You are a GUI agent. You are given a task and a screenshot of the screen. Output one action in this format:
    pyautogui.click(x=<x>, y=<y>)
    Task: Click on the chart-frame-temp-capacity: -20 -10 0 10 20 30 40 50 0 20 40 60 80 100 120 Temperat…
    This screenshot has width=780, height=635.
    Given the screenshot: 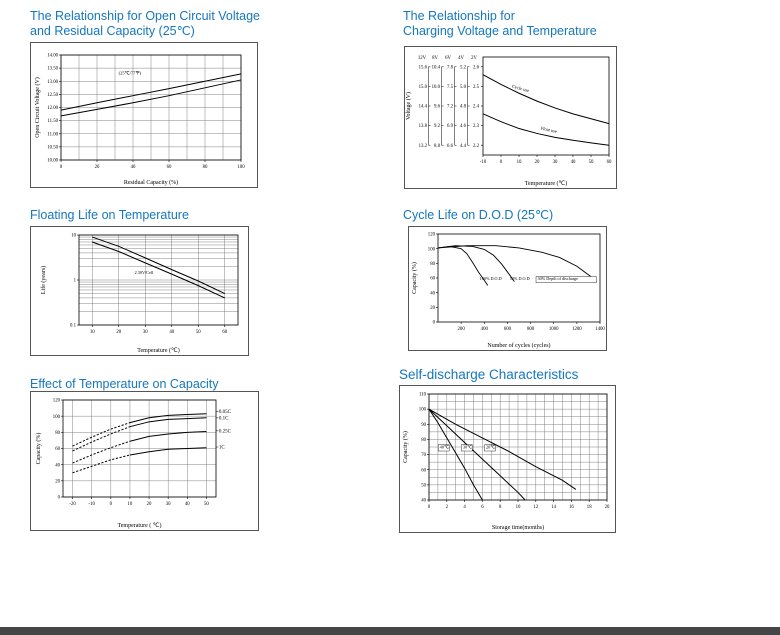 What is the action you would take?
    pyautogui.click(x=144, y=461)
    